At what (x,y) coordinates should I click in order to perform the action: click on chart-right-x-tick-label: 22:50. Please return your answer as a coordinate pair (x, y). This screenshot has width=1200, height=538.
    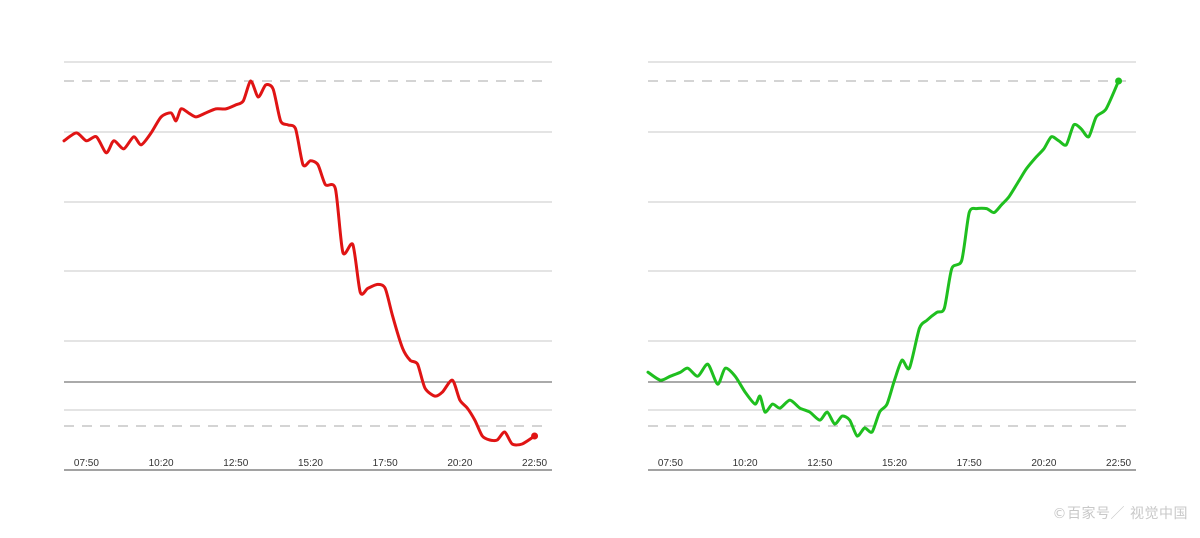
    Looking at the image, I should click on (1118, 463).